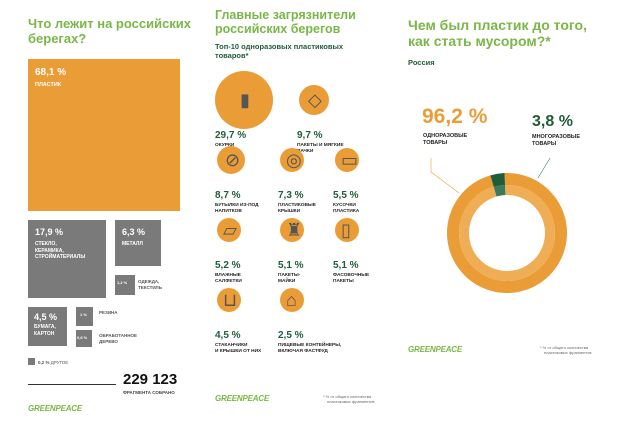 Image resolution: width=620 pixels, height=428 pixels. What do you see at coordinates (122, 282) in the screenshot?
I see `cell-value: 1,2 %` at bounding box center [122, 282].